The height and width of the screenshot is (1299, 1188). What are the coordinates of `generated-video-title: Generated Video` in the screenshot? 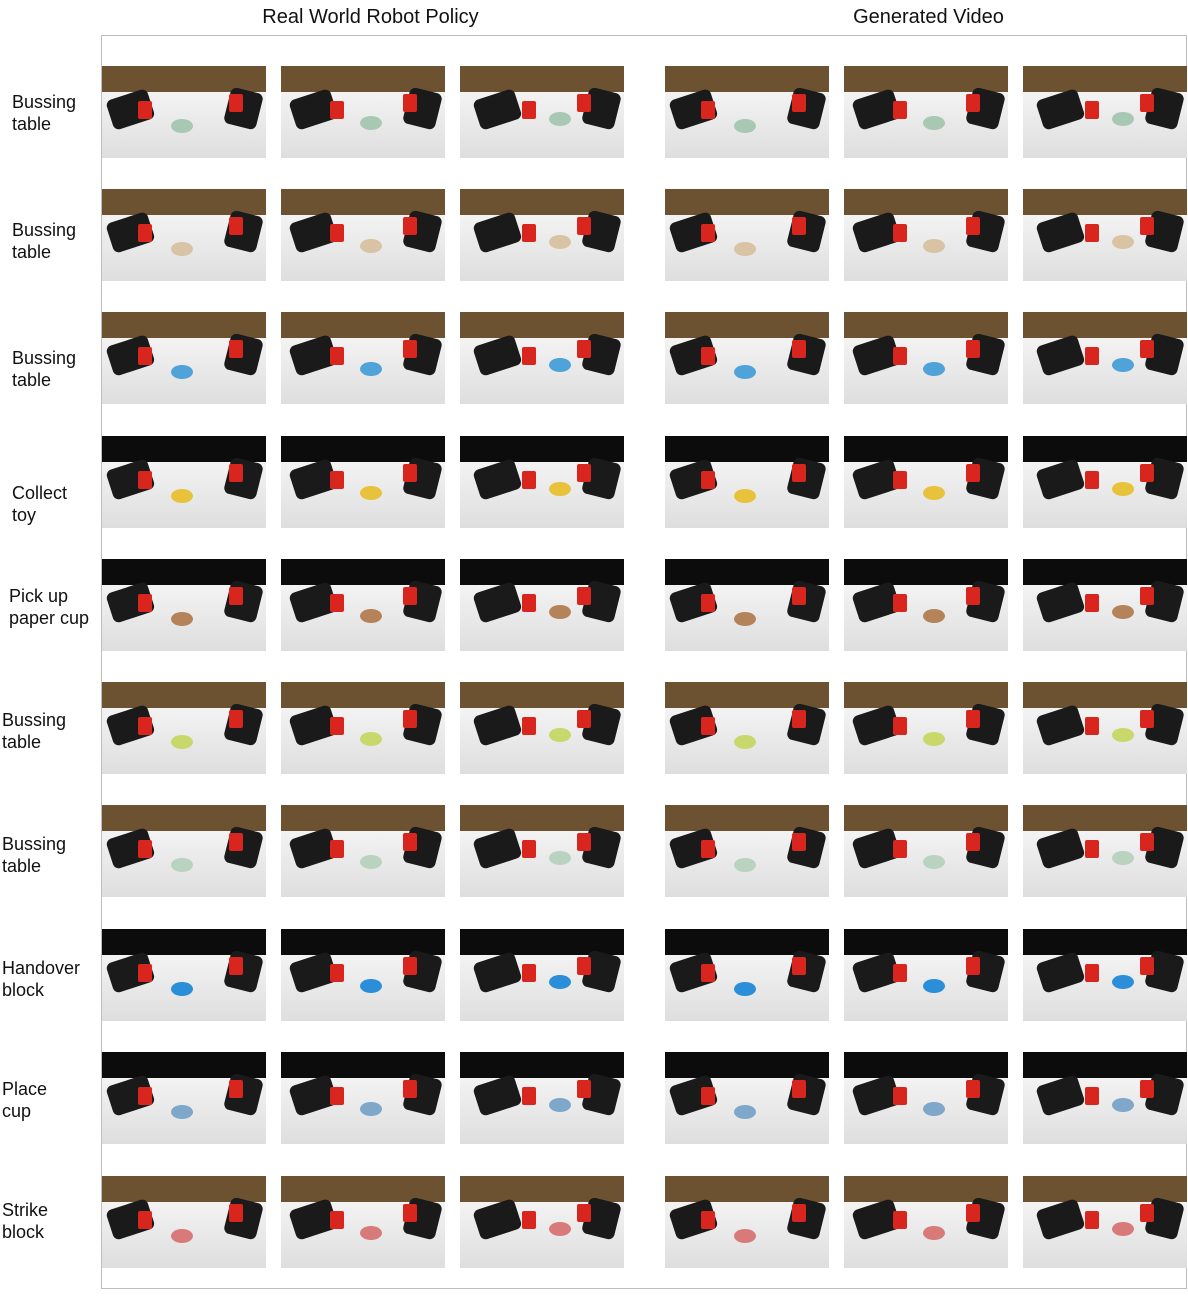 It's located at (928, 17).